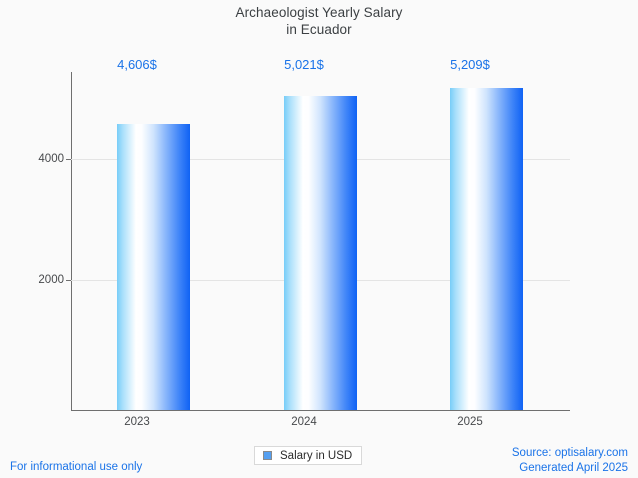 The width and height of the screenshot is (638, 478). Describe the element at coordinates (68, 280) in the screenshot. I see `y-tick-mark-2000` at that location.